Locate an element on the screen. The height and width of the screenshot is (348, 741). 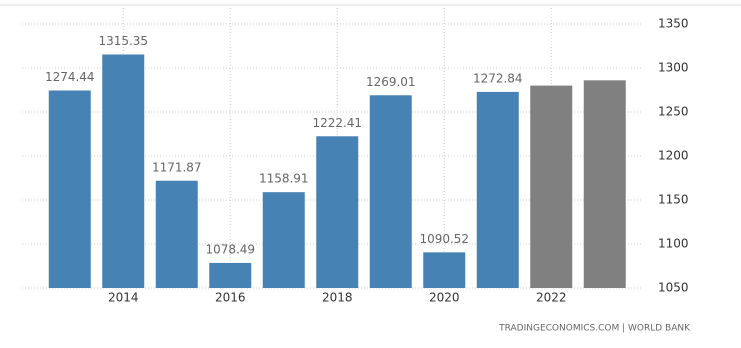
value-label: 1078.49 is located at coordinates (230, 249).